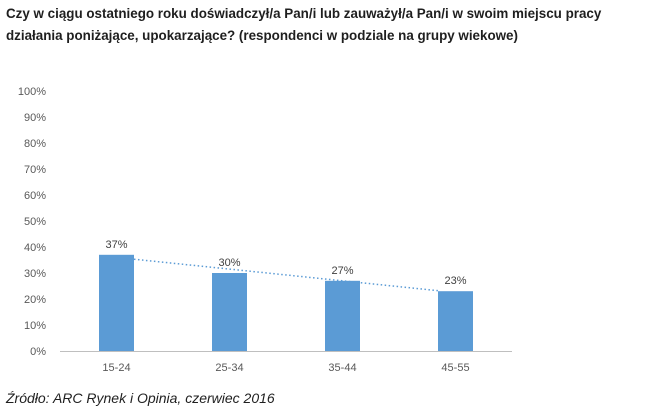  Describe the element at coordinates (342, 271) in the screenshot. I see `data-label-35-44: 27%` at that location.